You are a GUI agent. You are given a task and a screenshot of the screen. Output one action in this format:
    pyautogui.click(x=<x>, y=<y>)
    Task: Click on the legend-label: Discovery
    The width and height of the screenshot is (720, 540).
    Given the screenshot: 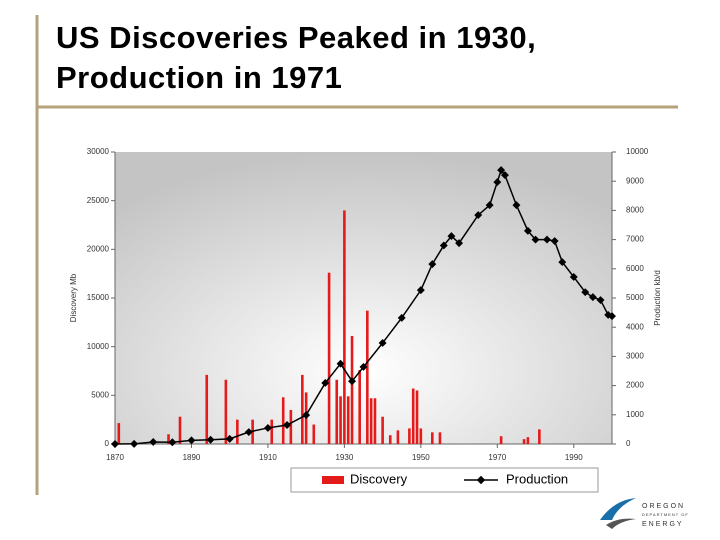 What is the action you would take?
    pyautogui.click(x=379, y=478)
    